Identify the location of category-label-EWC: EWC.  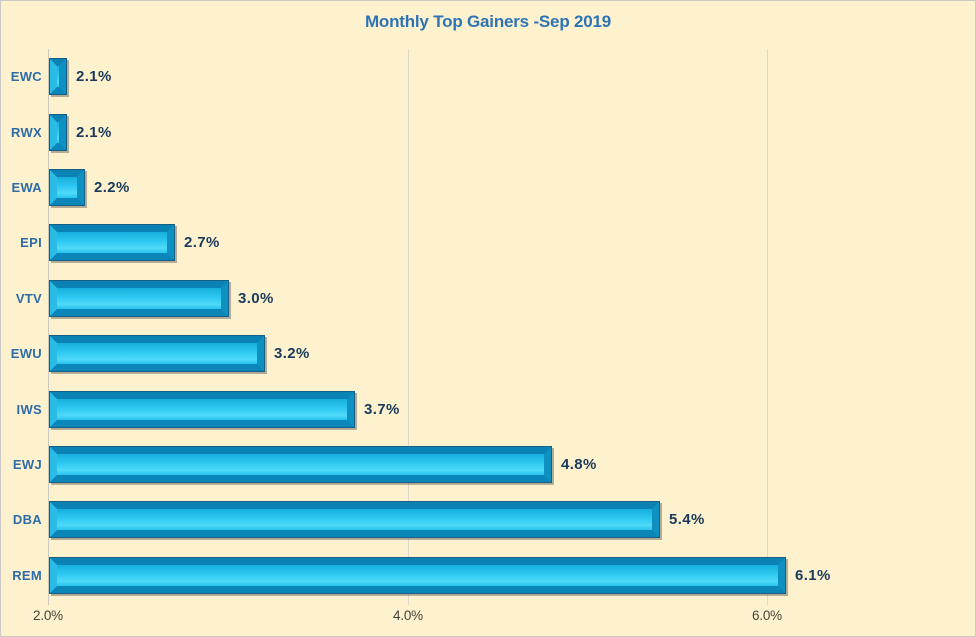
(26, 77).